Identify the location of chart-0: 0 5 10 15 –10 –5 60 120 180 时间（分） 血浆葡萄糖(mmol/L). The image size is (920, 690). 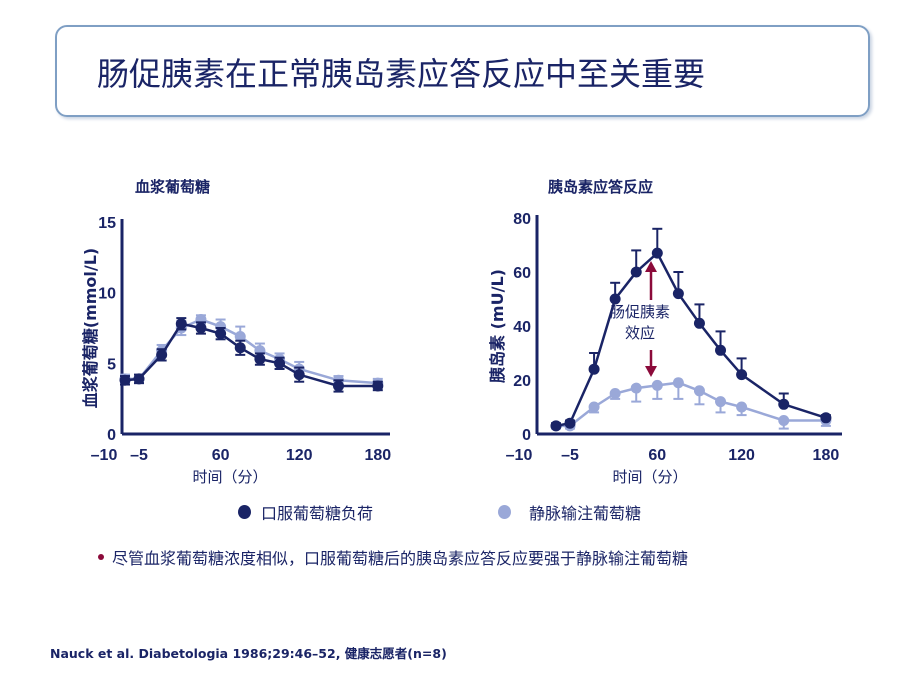
(236, 350).